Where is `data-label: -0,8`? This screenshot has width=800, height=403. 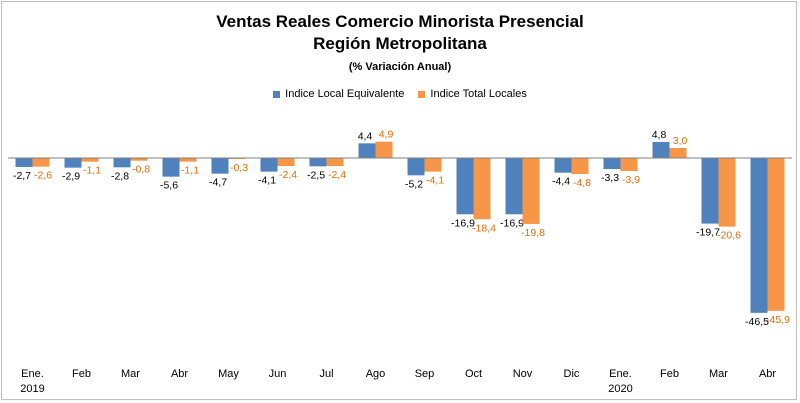
data-label: -0,8 is located at coordinates (141, 170).